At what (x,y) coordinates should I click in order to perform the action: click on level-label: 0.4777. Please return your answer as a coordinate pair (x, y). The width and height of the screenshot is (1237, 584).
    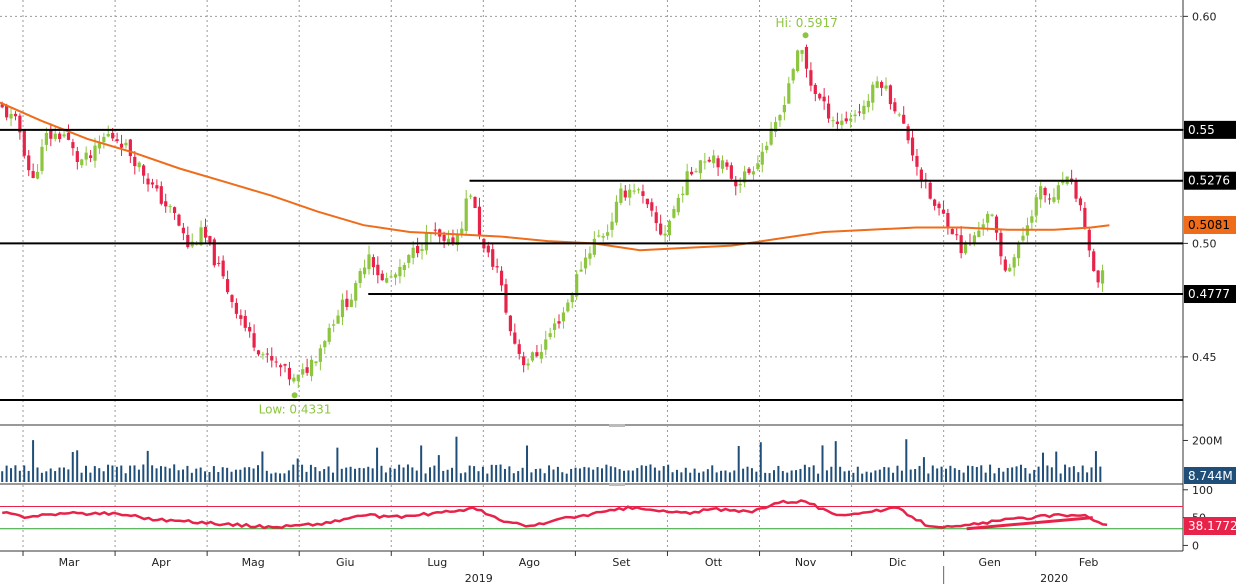
    Looking at the image, I should click on (1209, 294).